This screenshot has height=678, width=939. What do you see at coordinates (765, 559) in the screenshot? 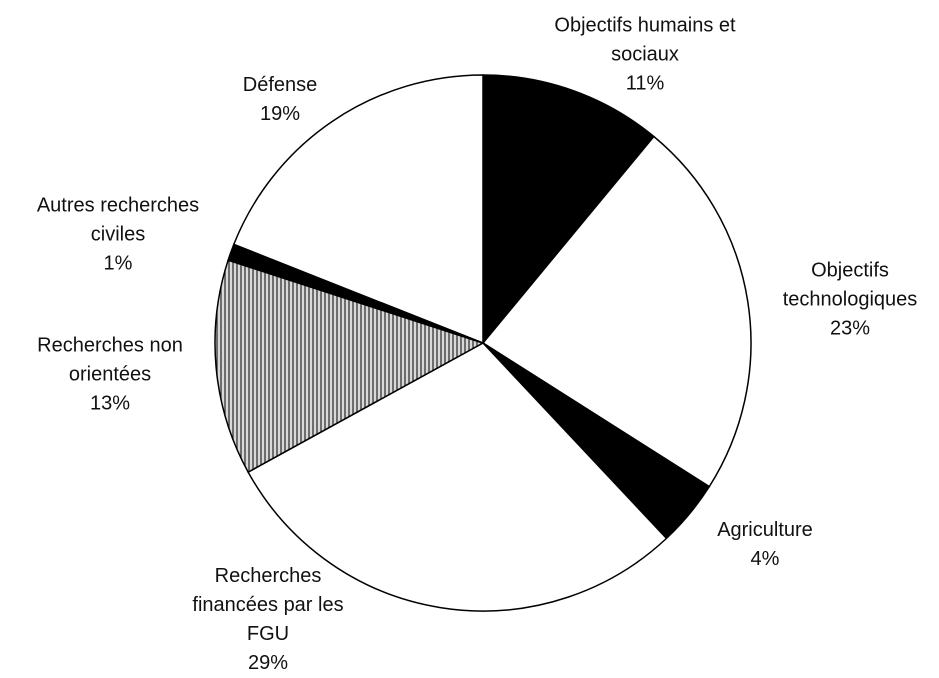
I see `value-label: 4%` at bounding box center [765, 559].